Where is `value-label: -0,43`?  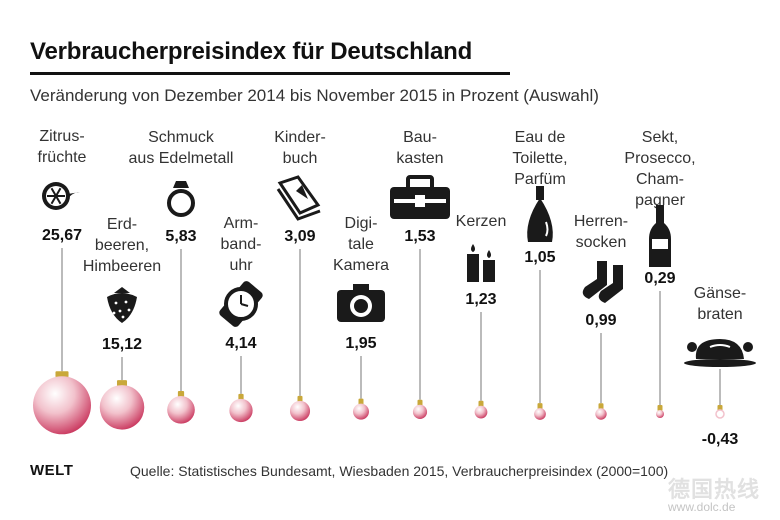 value-label: -0,43 is located at coordinates (720, 439).